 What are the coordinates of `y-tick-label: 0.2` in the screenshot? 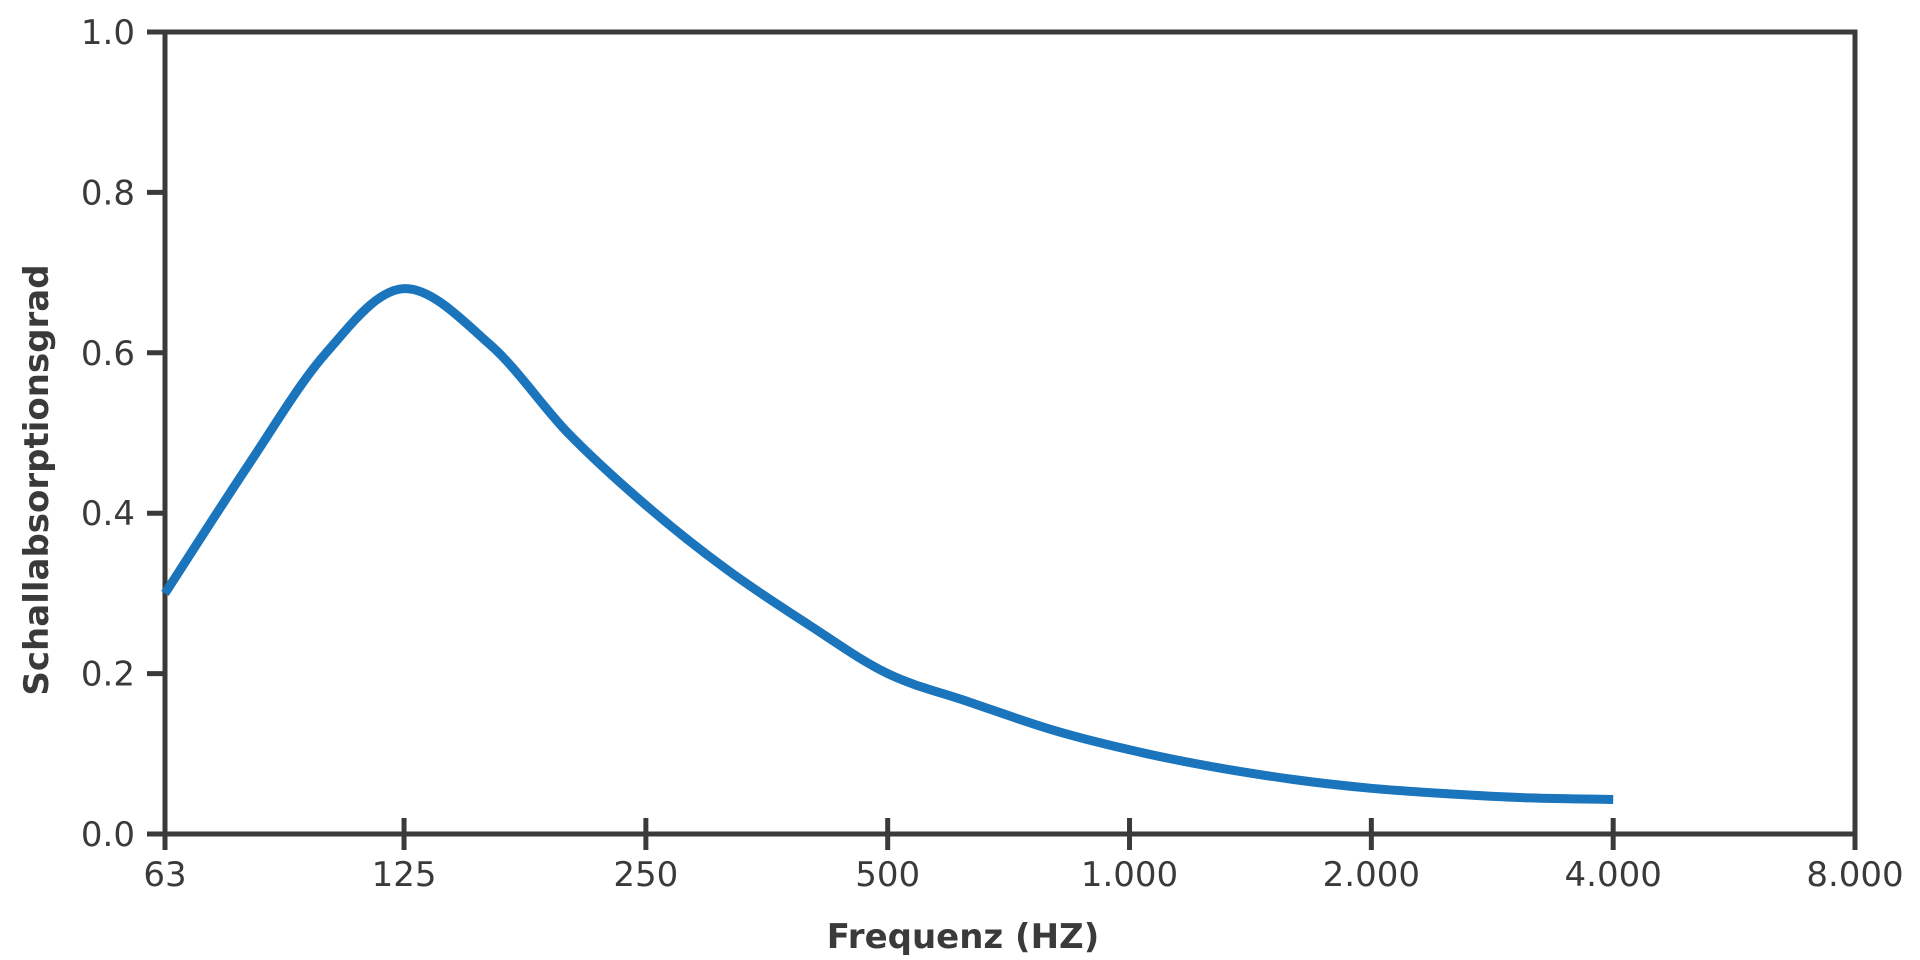 It's located at (108, 675).